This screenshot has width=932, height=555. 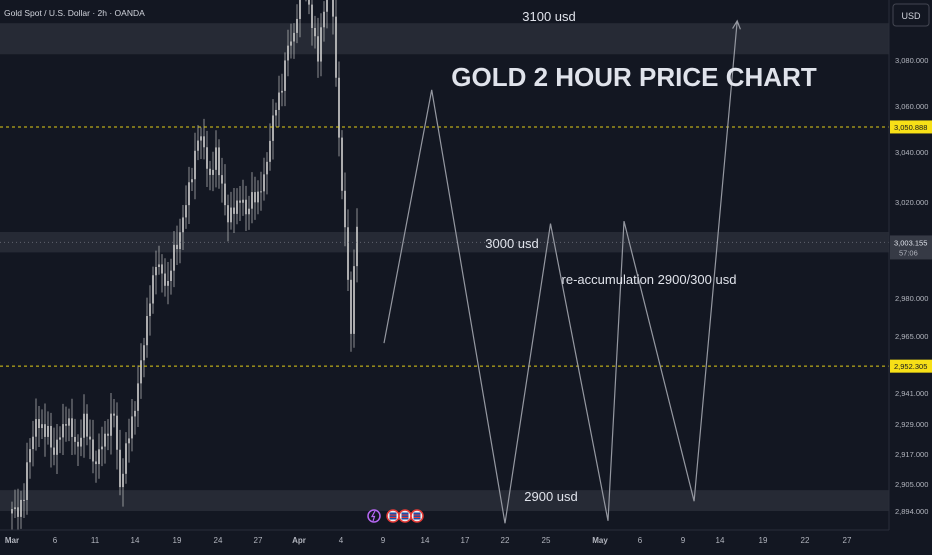 I want to click on x-tick-label: Mar, so click(x=12, y=540).